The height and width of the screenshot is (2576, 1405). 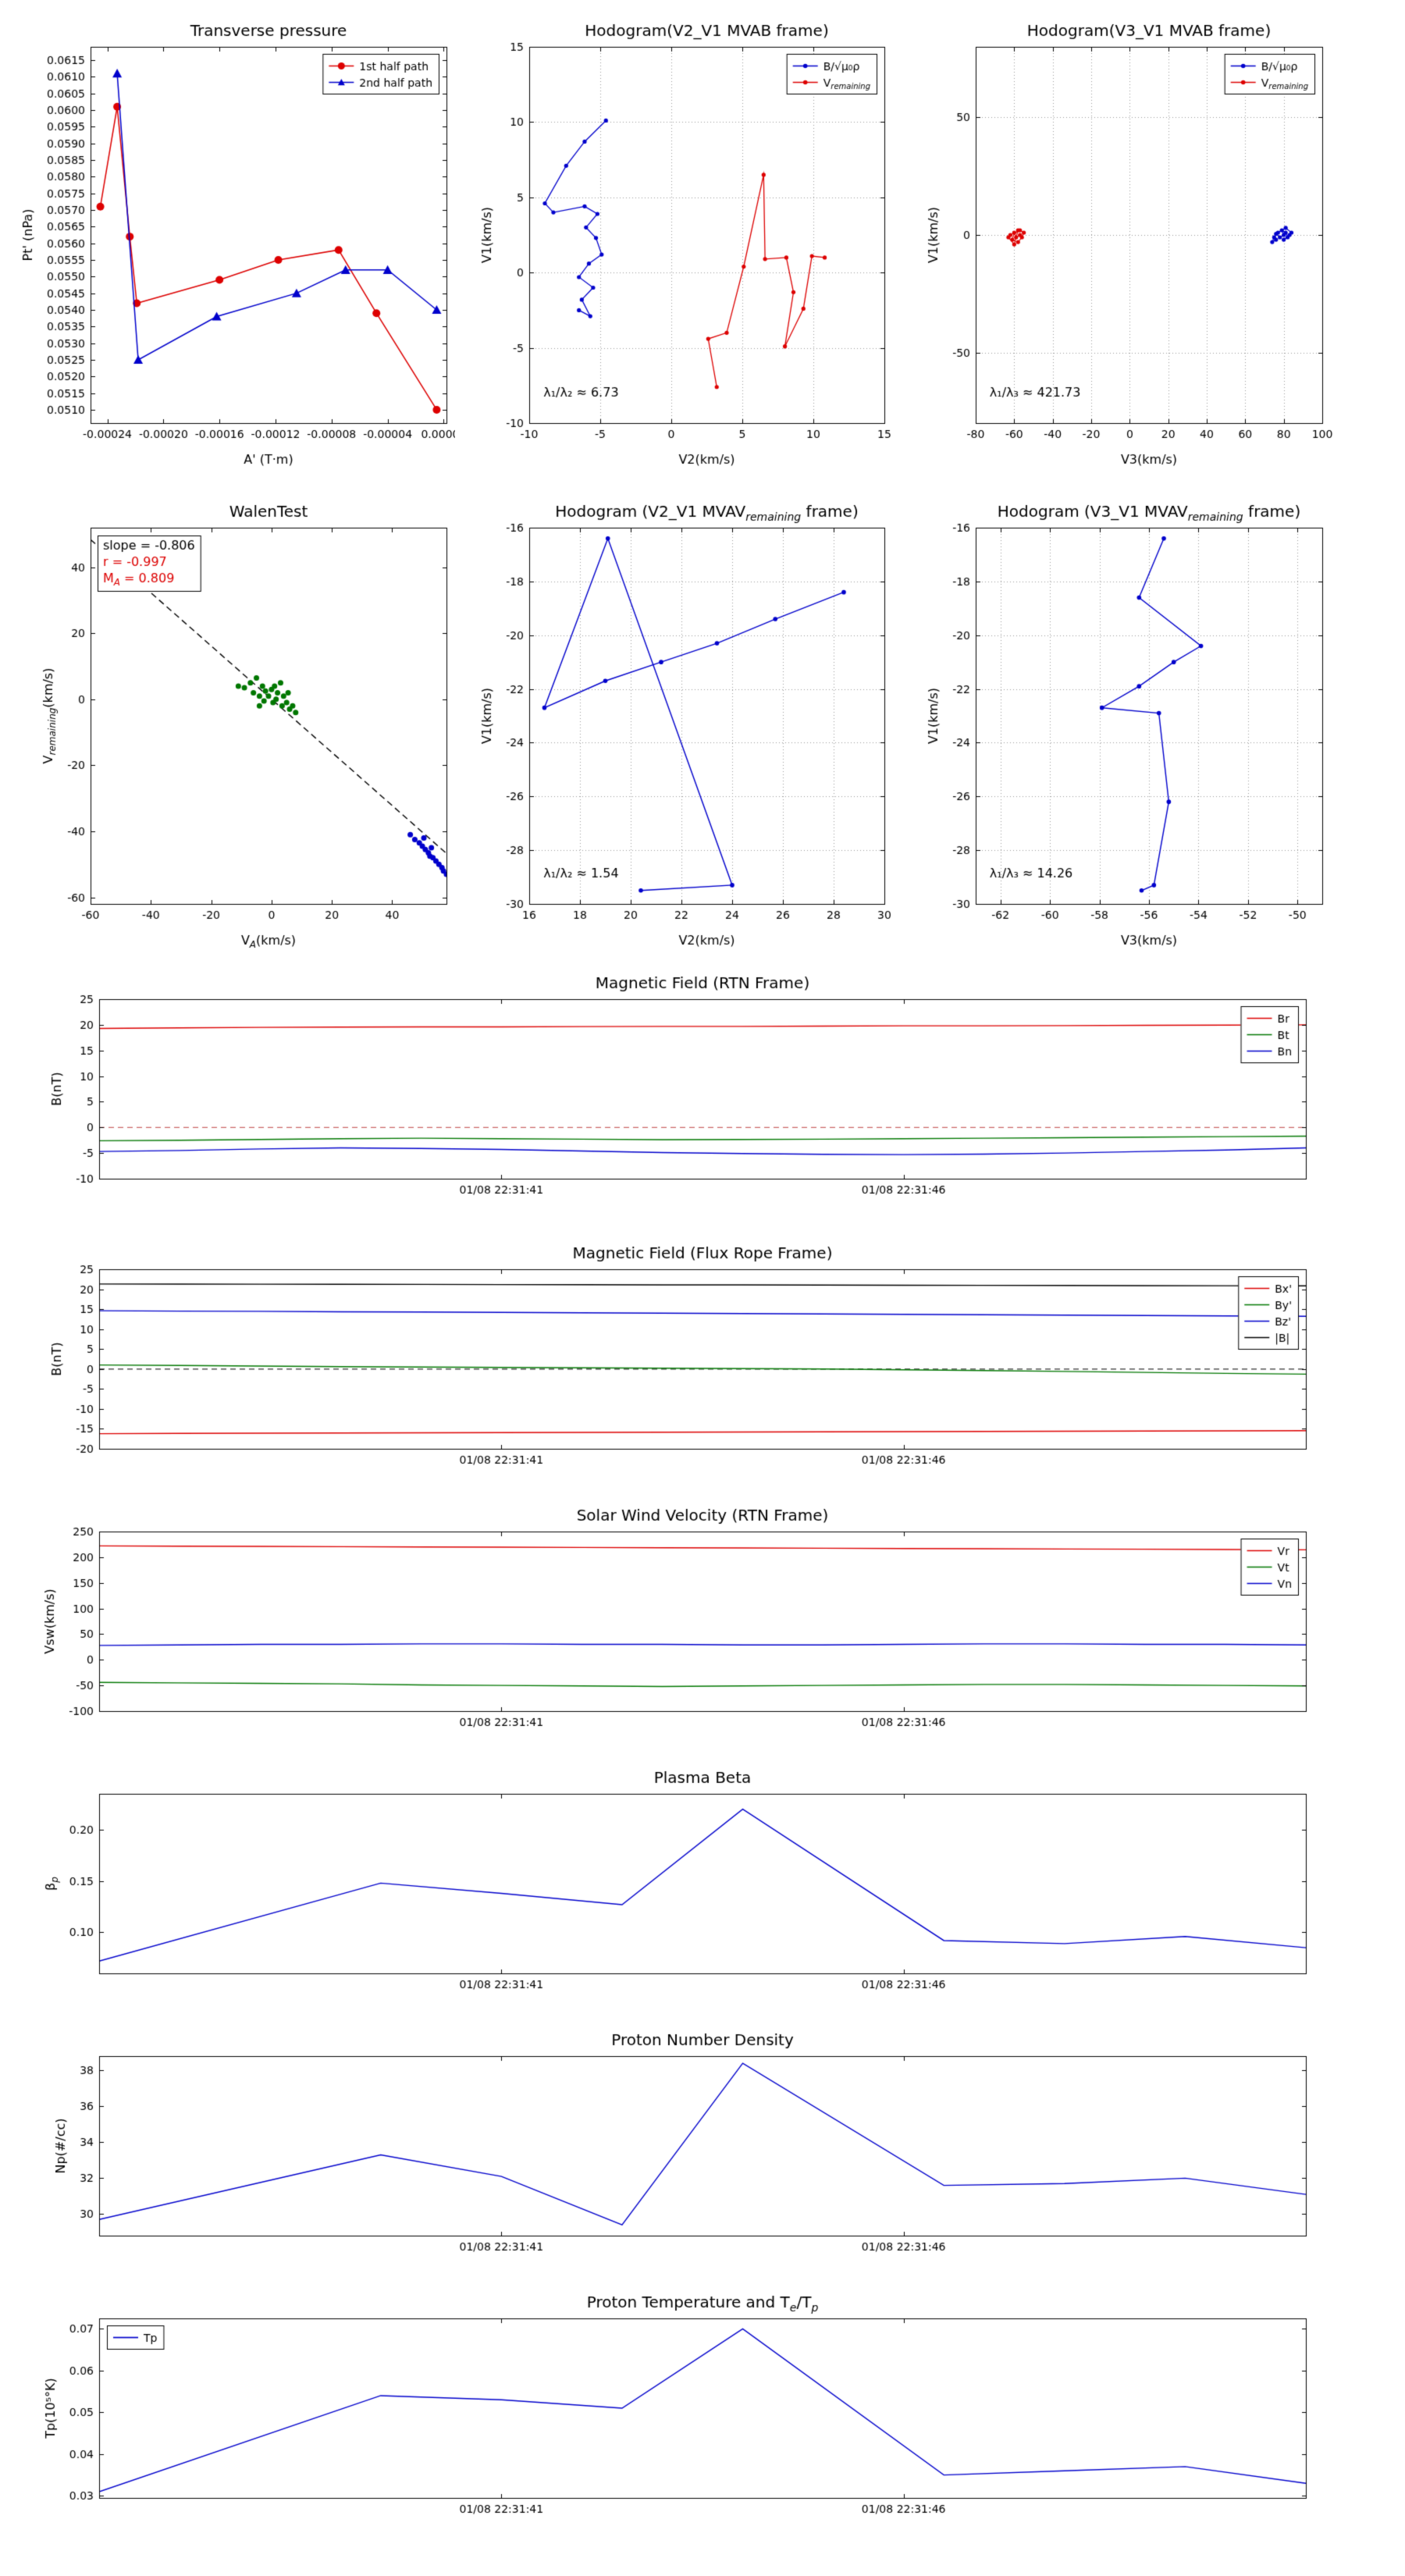 What do you see at coordinates (703, 1883) in the screenshot?
I see `plasma-beta-plot` at bounding box center [703, 1883].